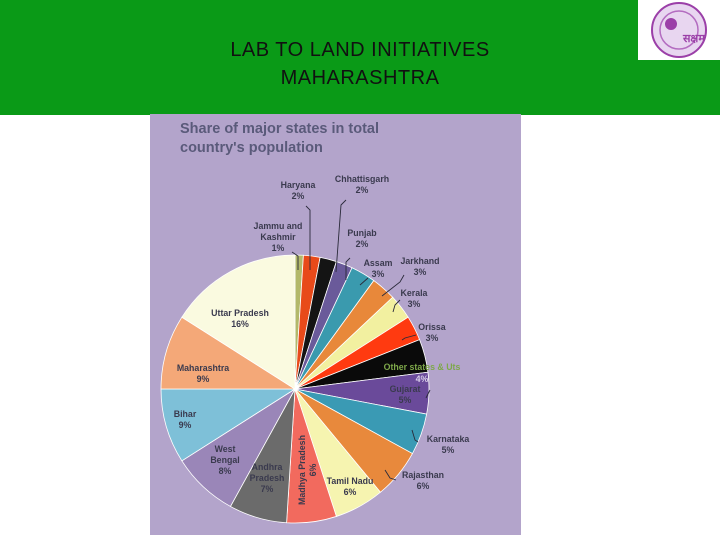 This screenshot has width=720, height=540. What do you see at coordinates (240, 313) in the screenshot?
I see `slice-name: Uttar Pradesh` at bounding box center [240, 313].